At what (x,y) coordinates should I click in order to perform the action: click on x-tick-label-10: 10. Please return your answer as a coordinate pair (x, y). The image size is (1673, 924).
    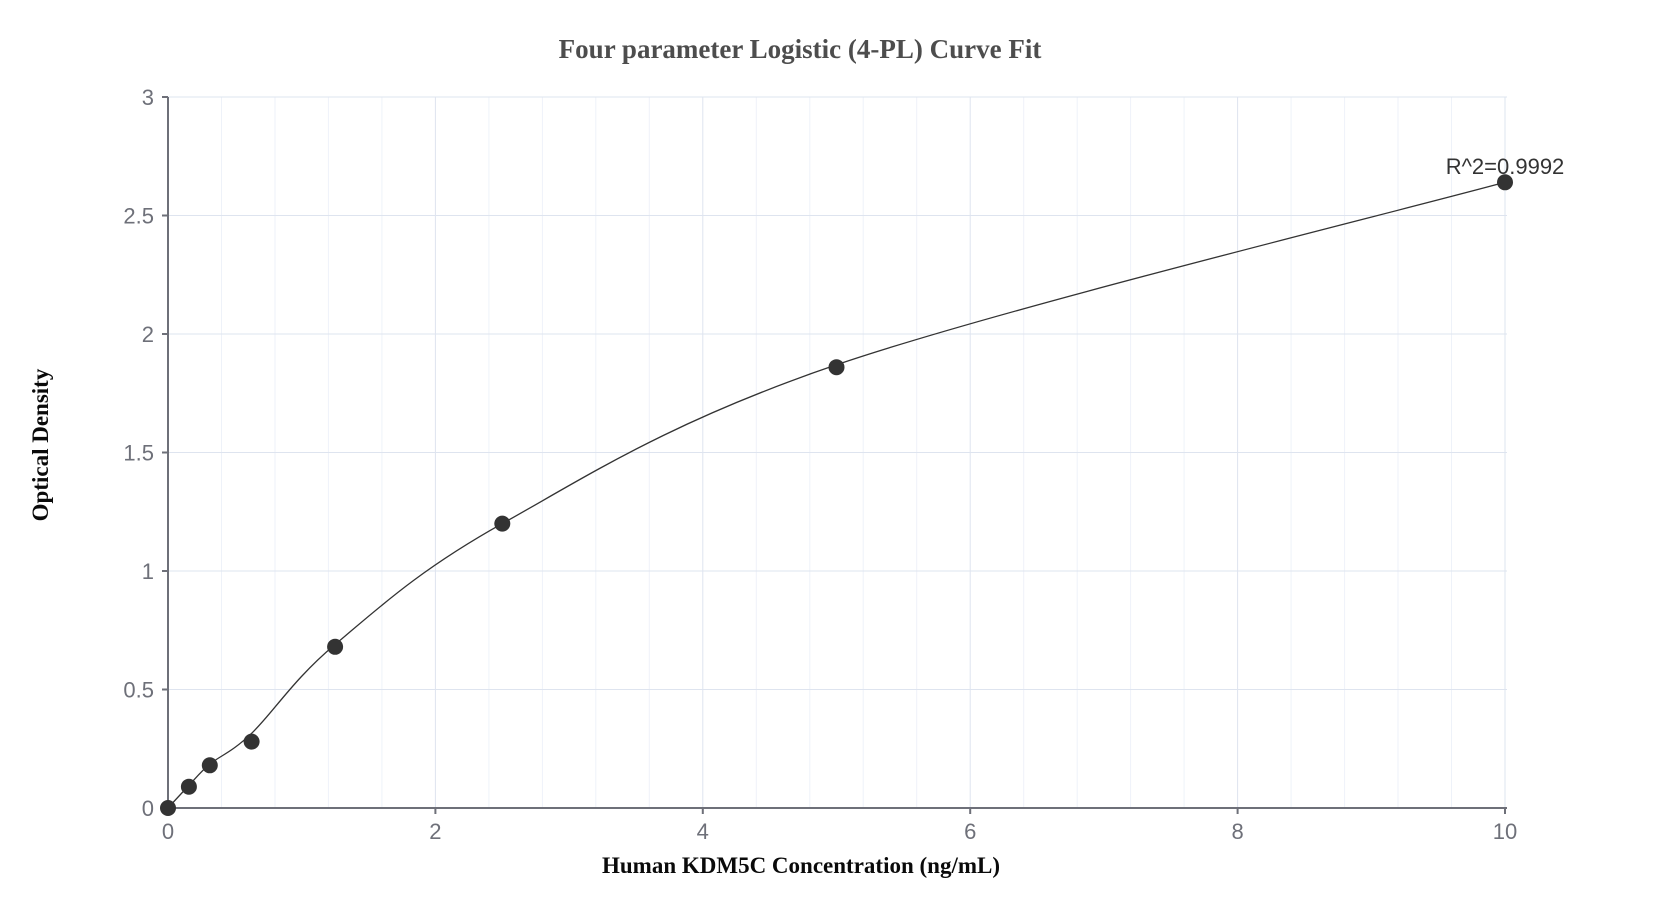
    Looking at the image, I should click on (1505, 831).